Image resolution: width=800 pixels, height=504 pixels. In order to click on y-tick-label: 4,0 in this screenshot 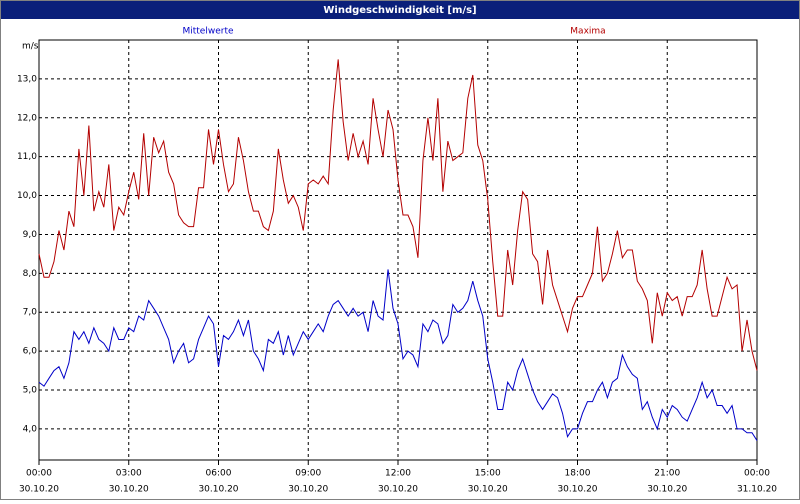, I will do `click(30, 429)`.